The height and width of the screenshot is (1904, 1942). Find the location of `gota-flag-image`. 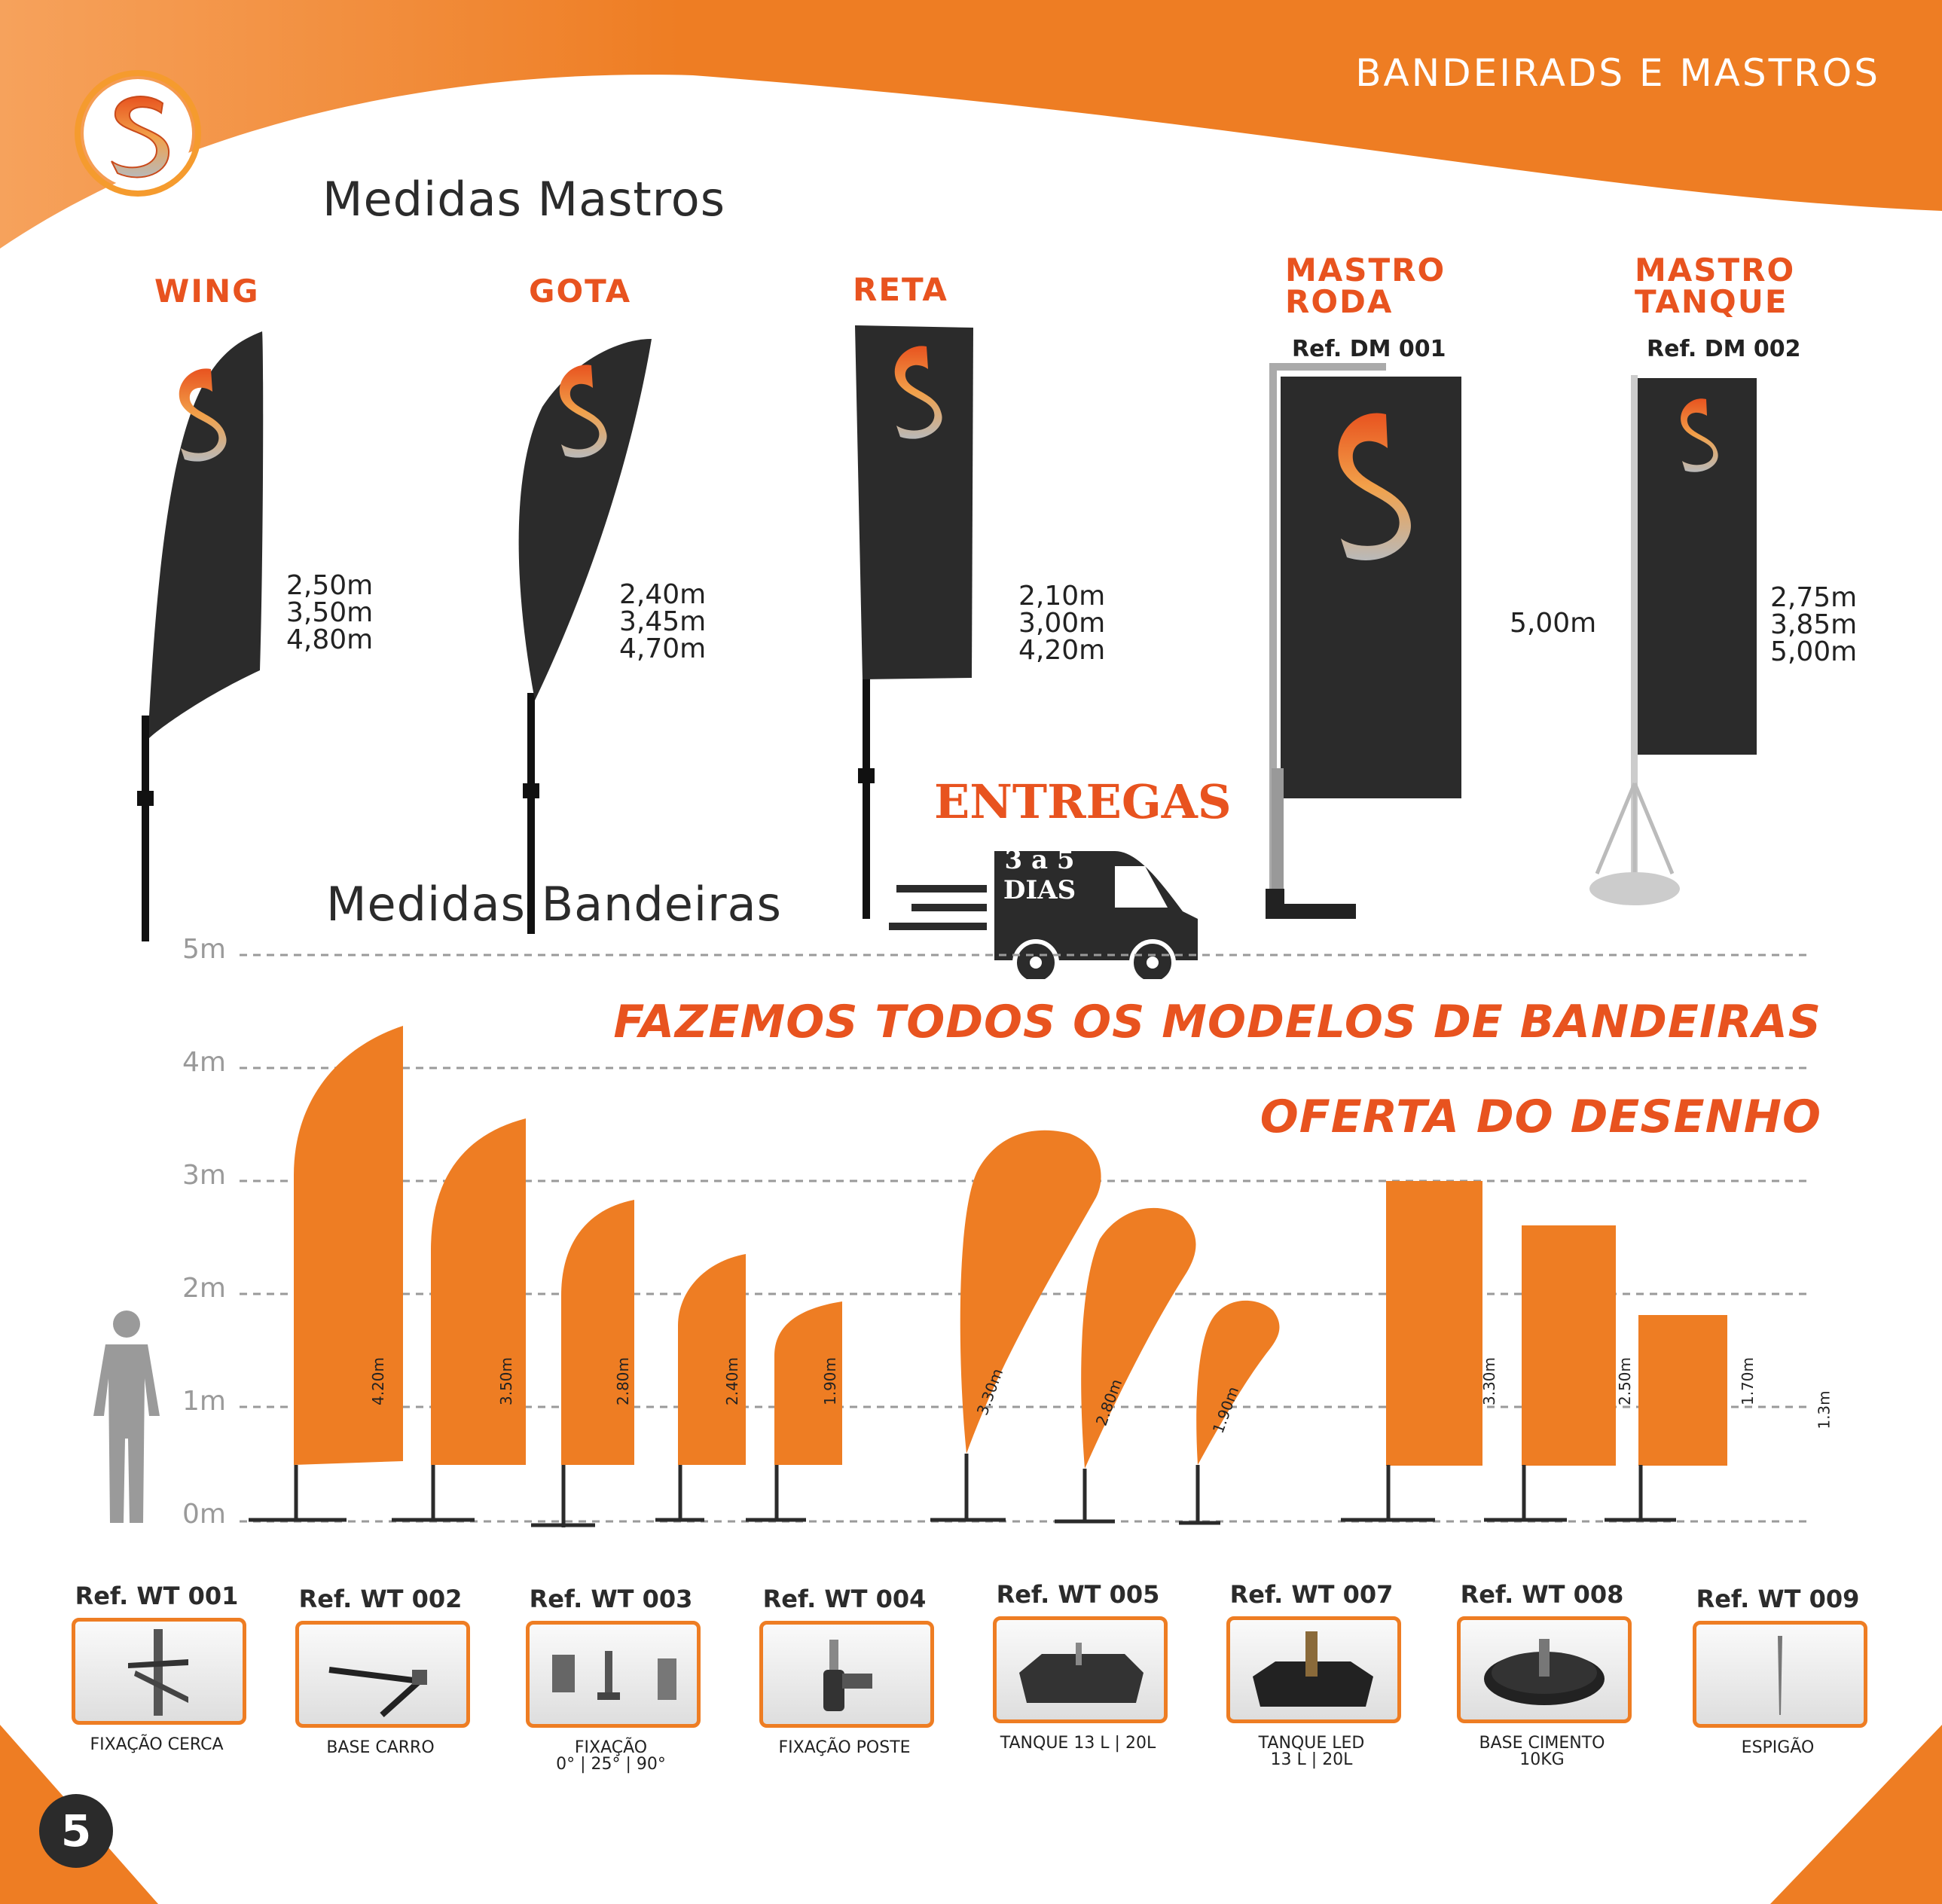

gota-flag-image is located at coordinates (585, 636).